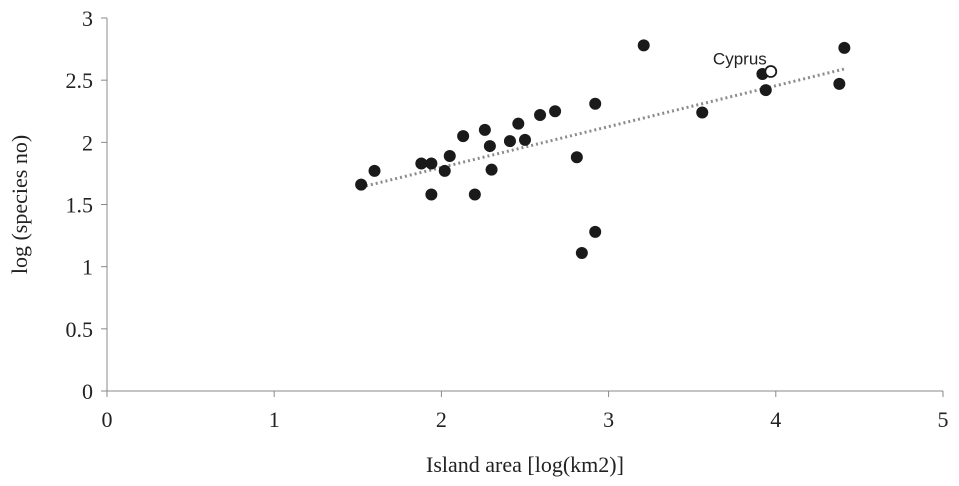 This screenshot has height=486, width=959. I want to click on trendline-segment, so click(602, 128).